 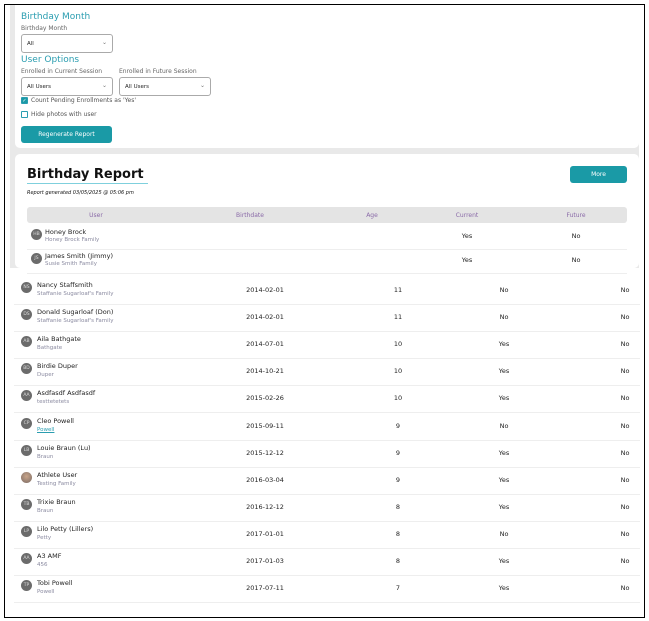 What do you see at coordinates (165, 86) in the screenshot?
I see `future-session-select: All Users ⌄` at bounding box center [165, 86].